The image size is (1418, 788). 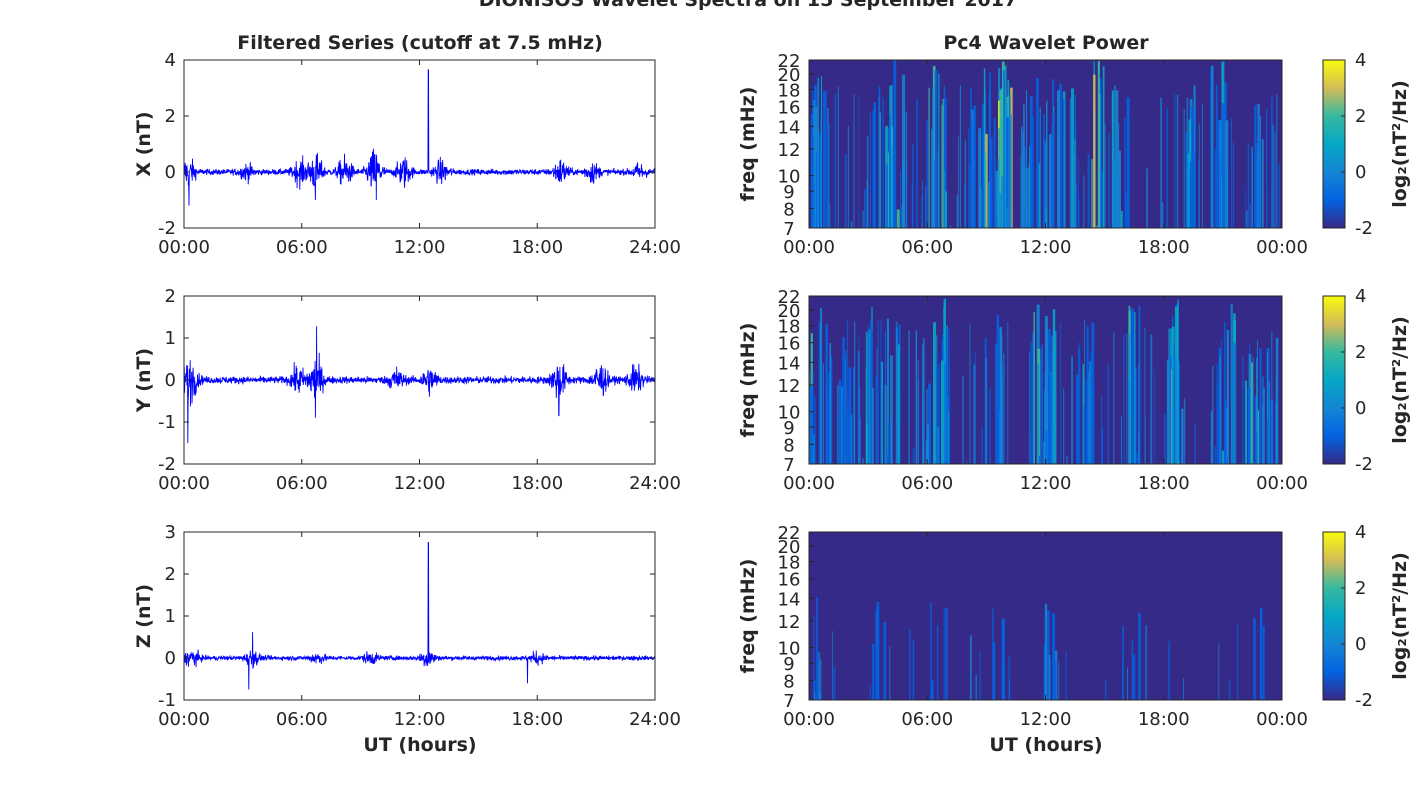 What do you see at coordinates (789, 61) in the screenshot?
I see `ytick-label: 22` at bounding box center [789, 61].